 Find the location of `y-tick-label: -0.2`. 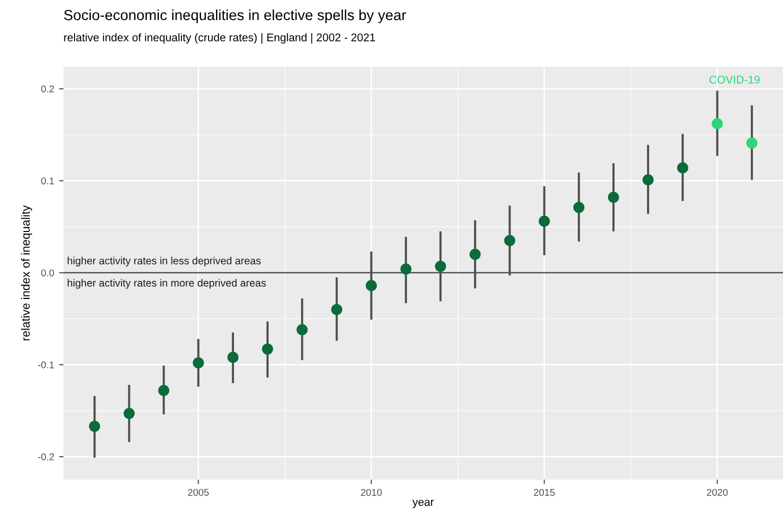

y-tick-label: -0.2 is located at coordinates (46, 456).